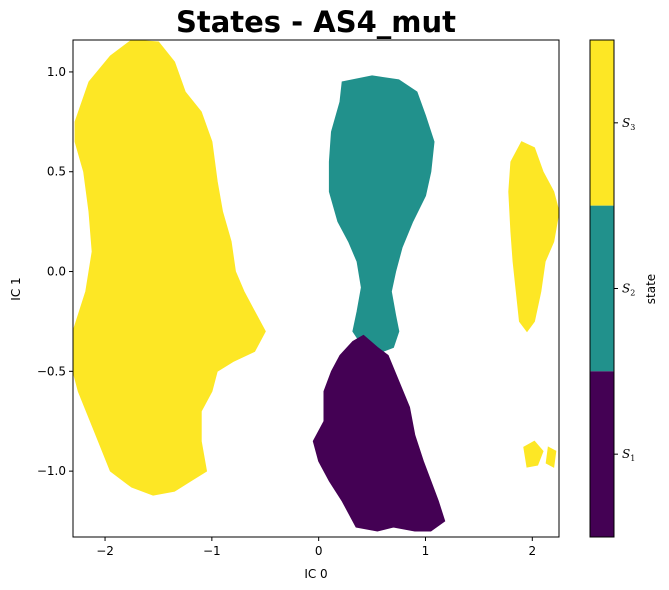  Describe the element at coordinates (426, 551) in the screenshot. I see `x-tick-label: 1` at that location.